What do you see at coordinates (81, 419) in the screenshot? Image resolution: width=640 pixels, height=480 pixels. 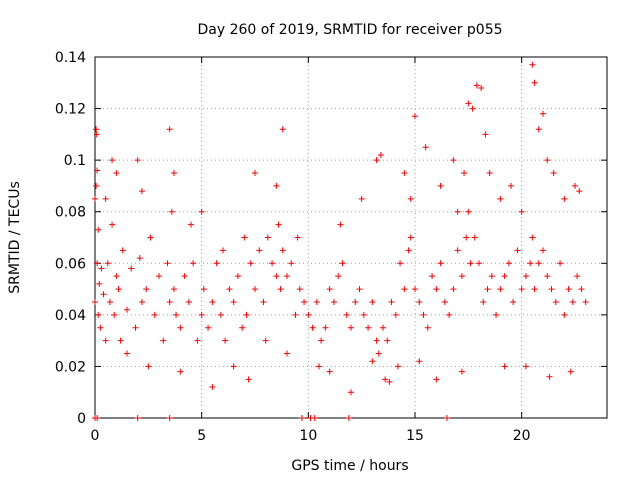 I see `y-tick-label: 0` at bounding box center [81, 419].